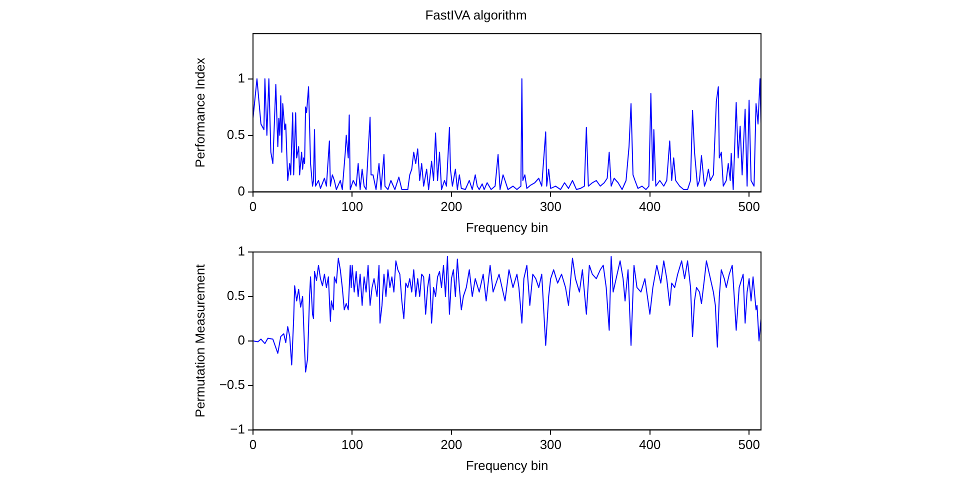  What do you see at coordinates (232, 384) in the screenshot?
I see `y-tick-label: −0.5` at bounding box center [232, 384].